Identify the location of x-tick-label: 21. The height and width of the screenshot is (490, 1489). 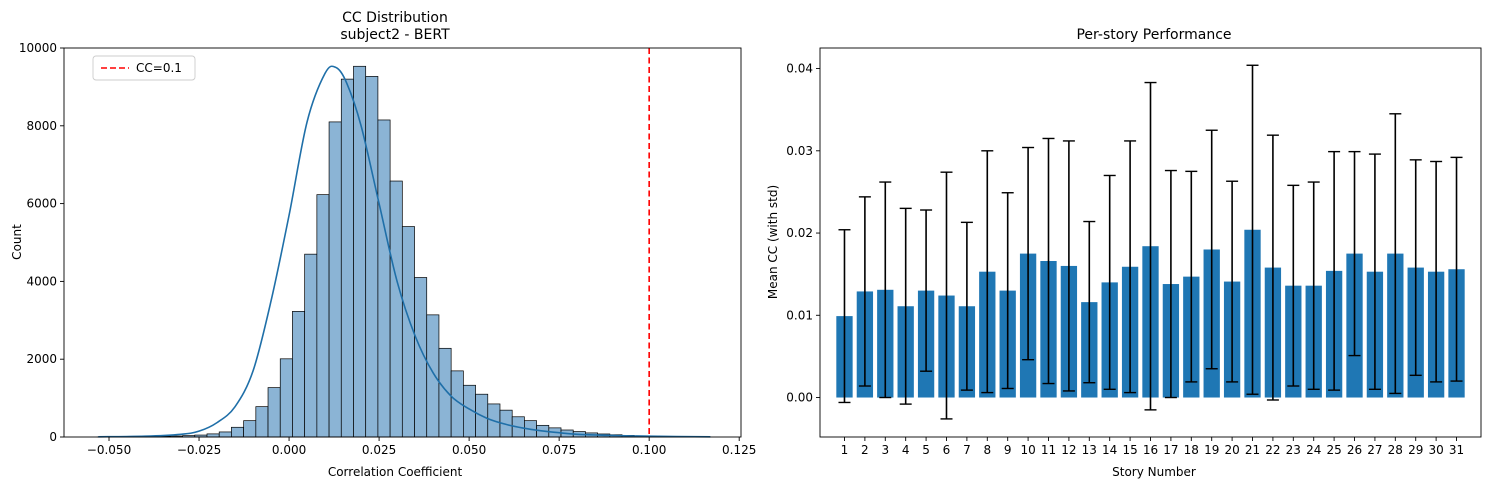
(1252, 450).